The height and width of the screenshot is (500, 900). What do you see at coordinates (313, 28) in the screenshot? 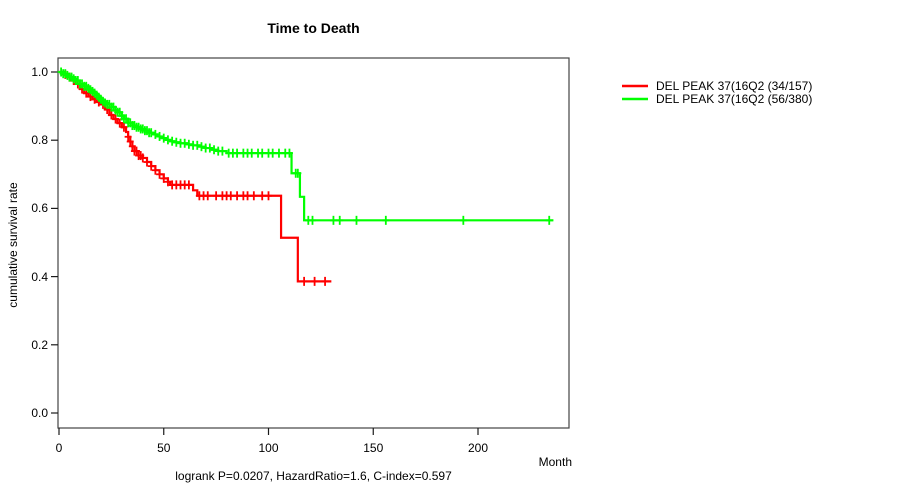
I see `chart-title: Time to Death` at bounding box center [313, 28].